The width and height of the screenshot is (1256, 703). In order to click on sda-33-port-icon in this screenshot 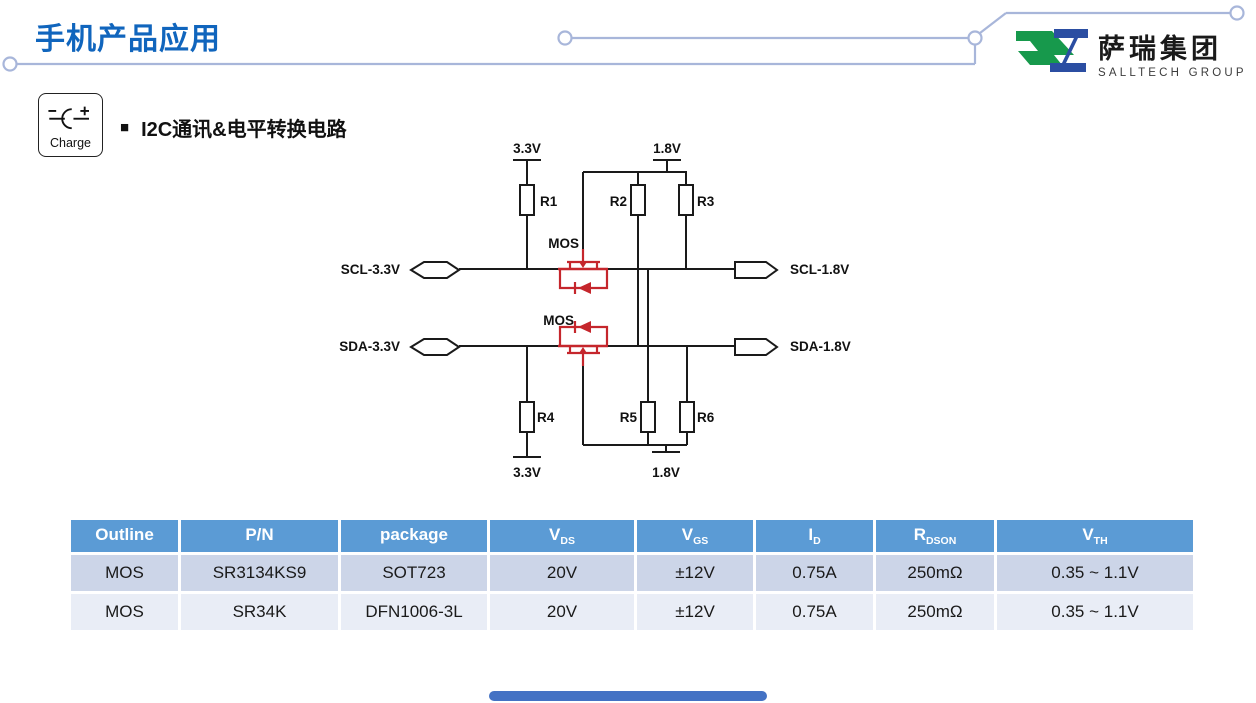, I will do `click(435, 347)`.